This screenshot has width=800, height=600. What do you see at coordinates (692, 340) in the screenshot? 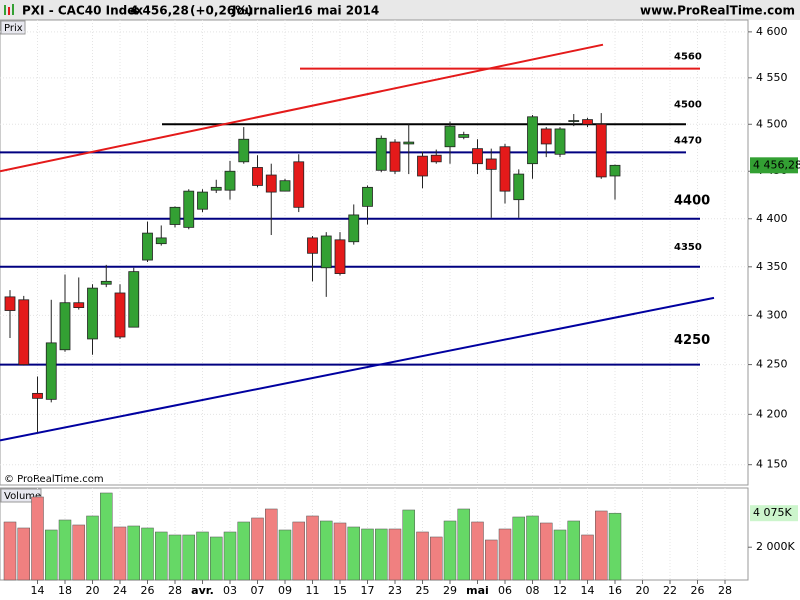
I see `level-label: 4250` at bounding box center [692, 340].